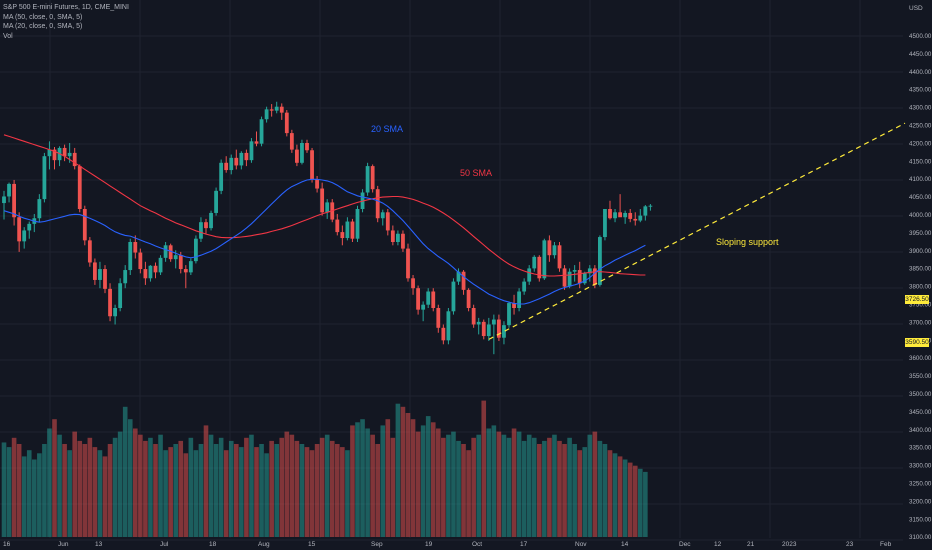  Describe the element at coordinates (920, 358) in the screenshot. I see `y-tick-label: 3600.00` at that location.